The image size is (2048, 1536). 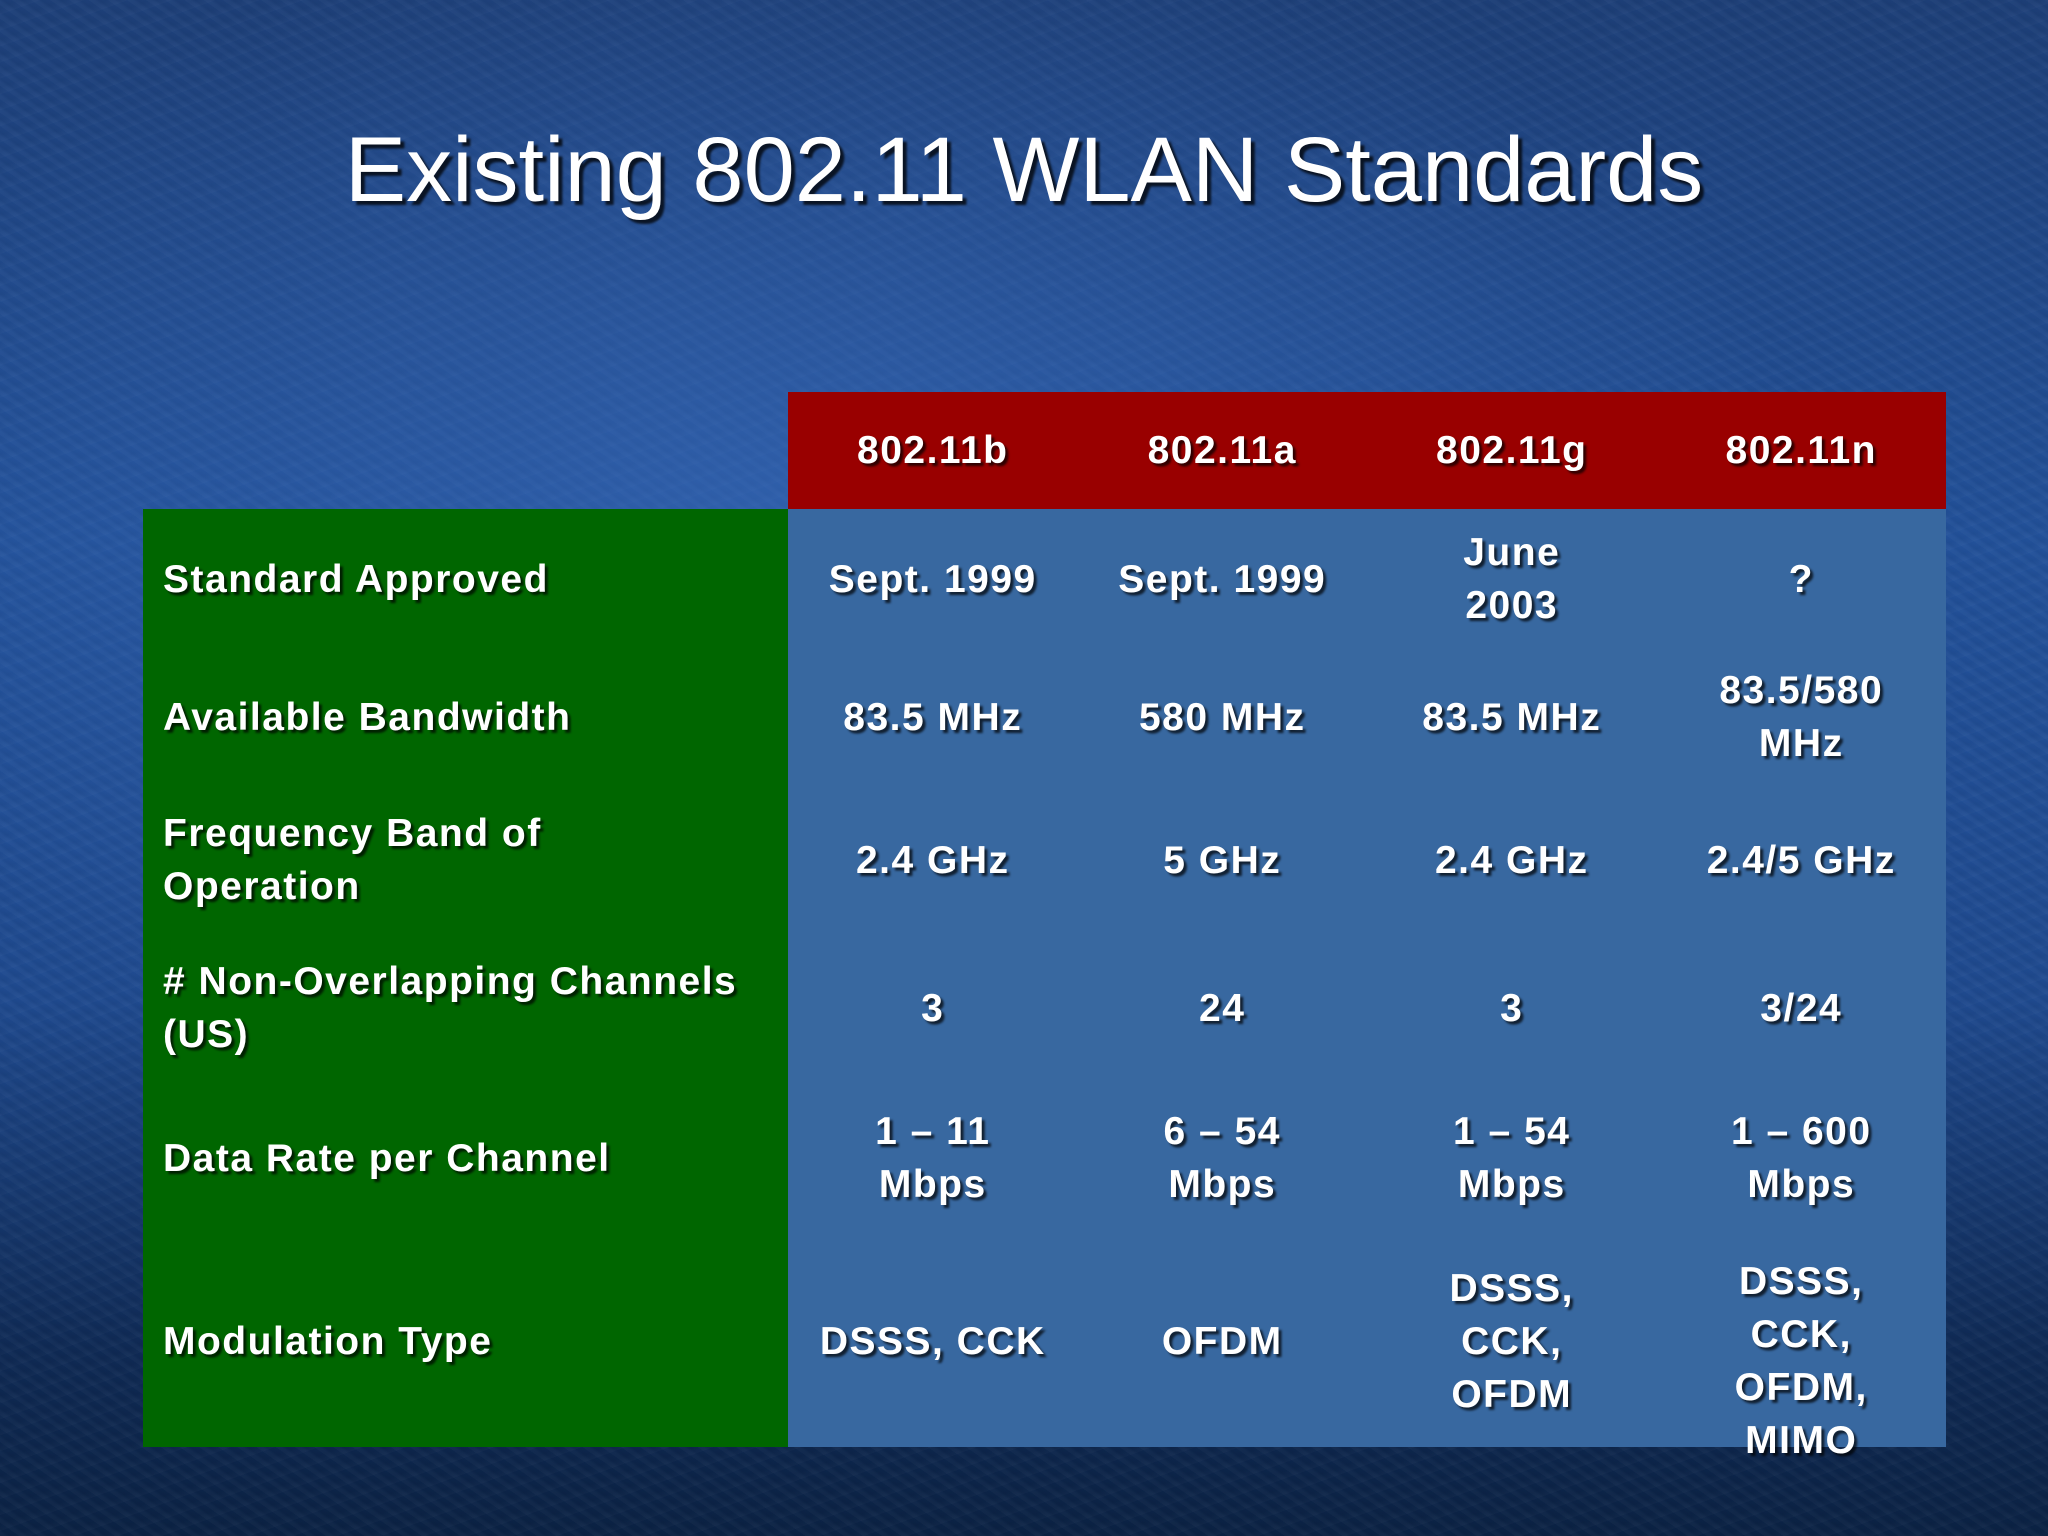 I want to click on row-label: Data Rate per Channel, so click(x=465, y=1158).